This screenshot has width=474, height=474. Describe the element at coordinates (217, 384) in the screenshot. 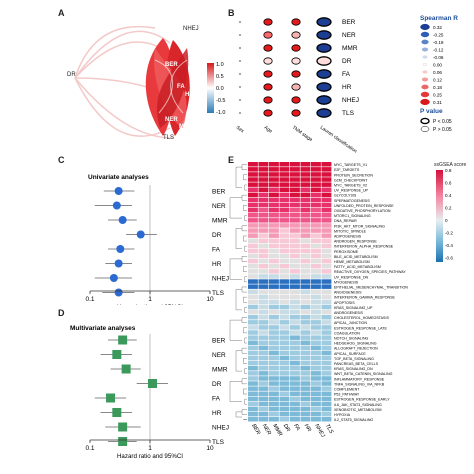

I see `forest-row-label: DR` at that location.